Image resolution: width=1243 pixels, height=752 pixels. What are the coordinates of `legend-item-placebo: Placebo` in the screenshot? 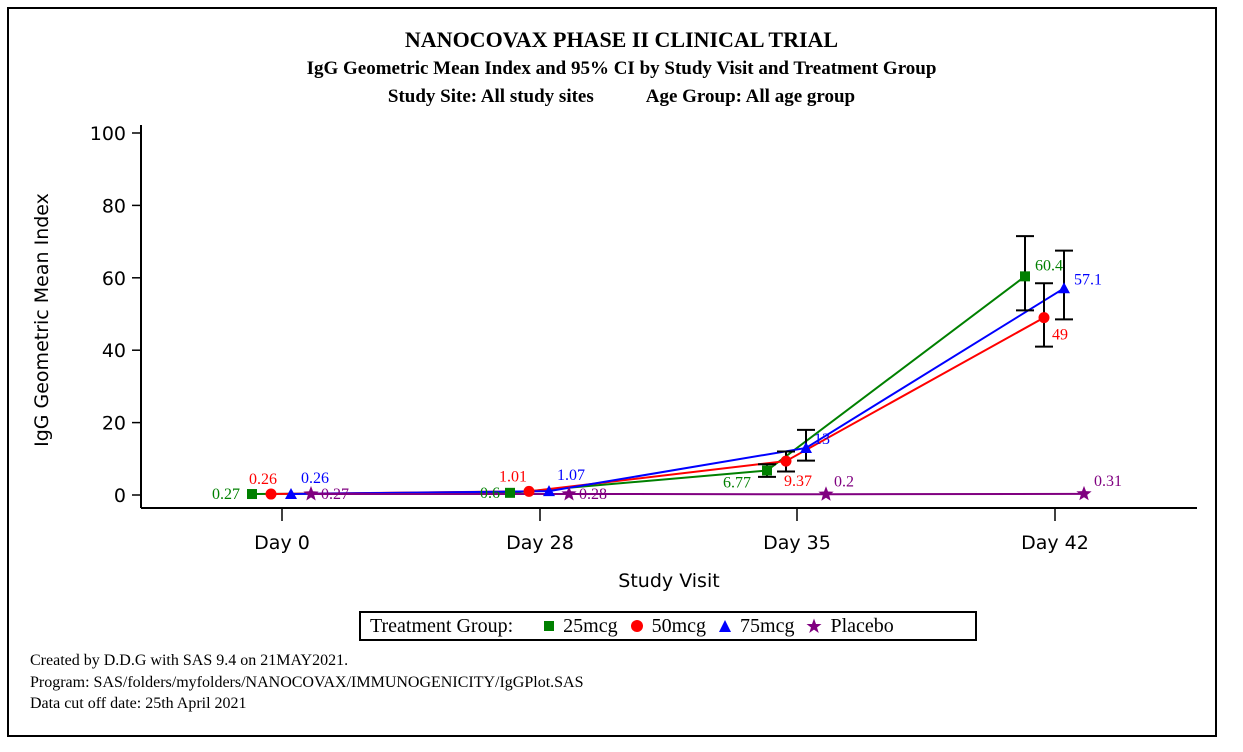 It's located at (850, 626).